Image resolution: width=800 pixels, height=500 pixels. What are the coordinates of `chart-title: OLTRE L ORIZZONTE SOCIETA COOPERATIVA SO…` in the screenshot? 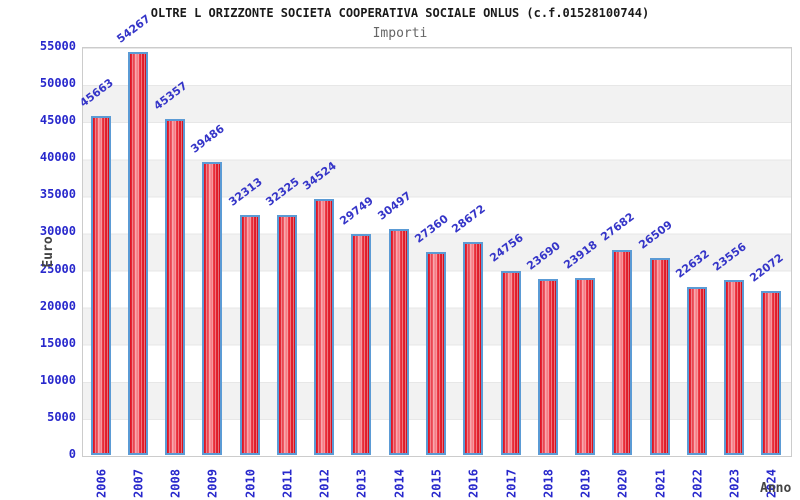 It's located at (400, 13).